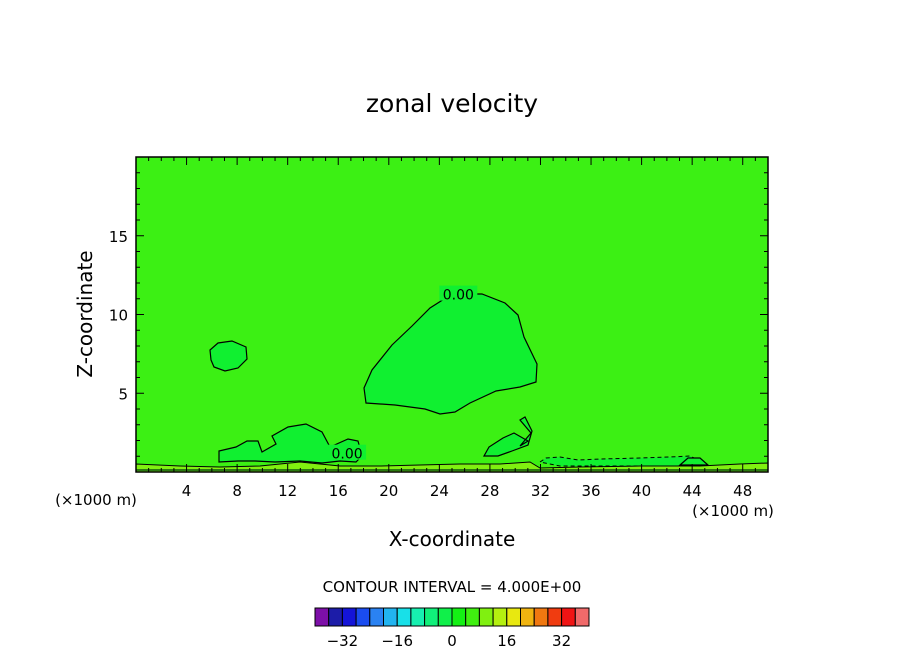 The width and height of the screenshot is (904, 654). What do you see at coordinates (733, 511) in the screenshot?
I see `x-unit-right: (×1000 m)` at bounding box center [733, 511].